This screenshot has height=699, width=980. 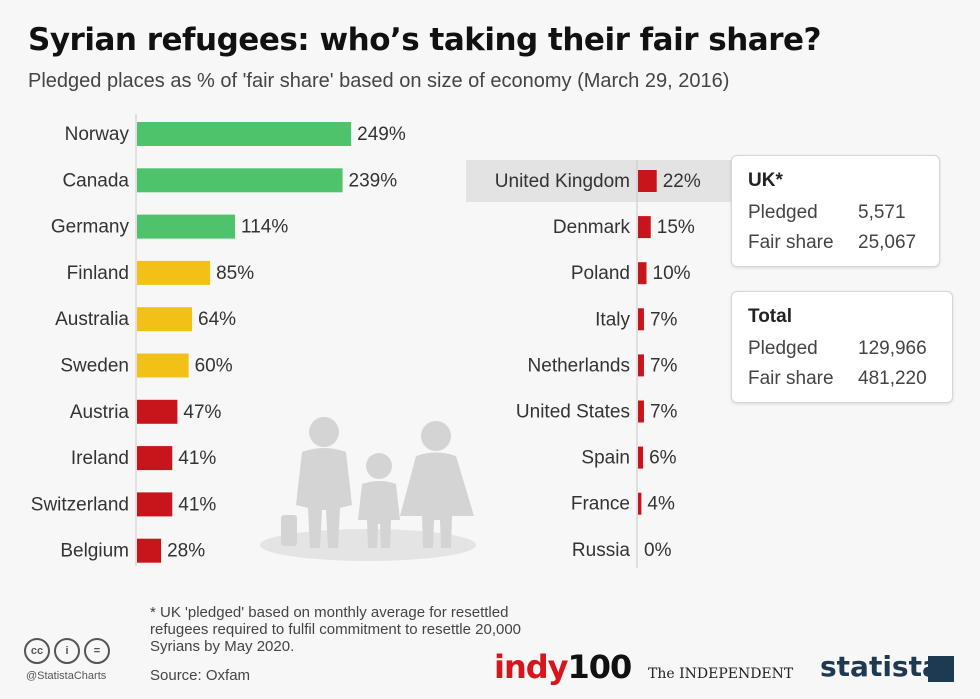 What do you see at coordinates (381, 134) in the screenshot?
I see `value-label: 249%` at bounding box center [381, 134].